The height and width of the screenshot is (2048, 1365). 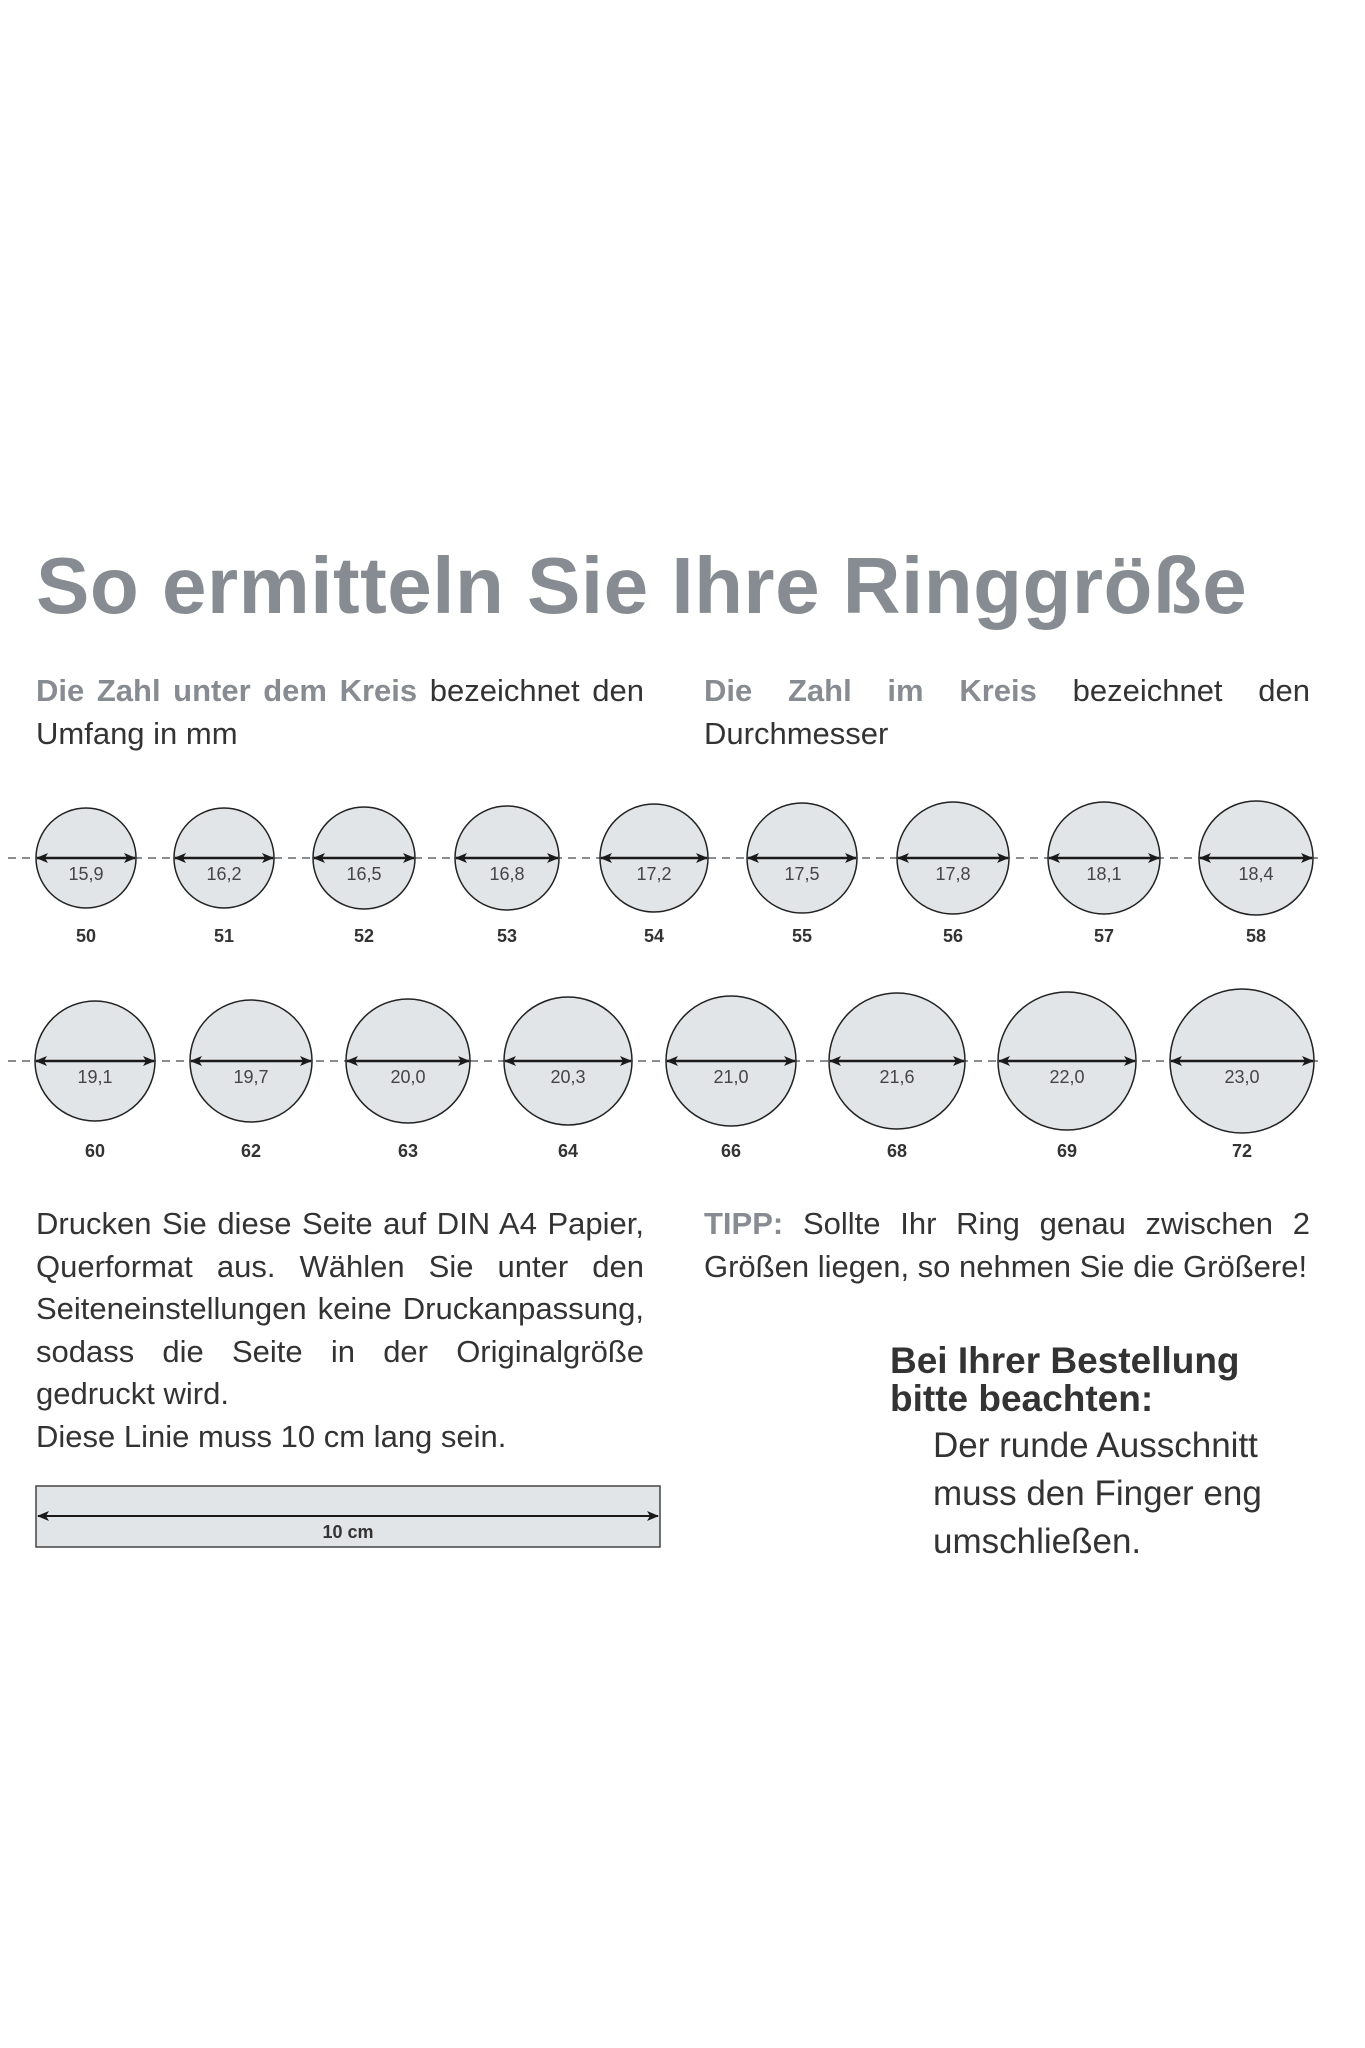 I want to click on ruler-label: 10 cm, so click(x=347, y=1532).